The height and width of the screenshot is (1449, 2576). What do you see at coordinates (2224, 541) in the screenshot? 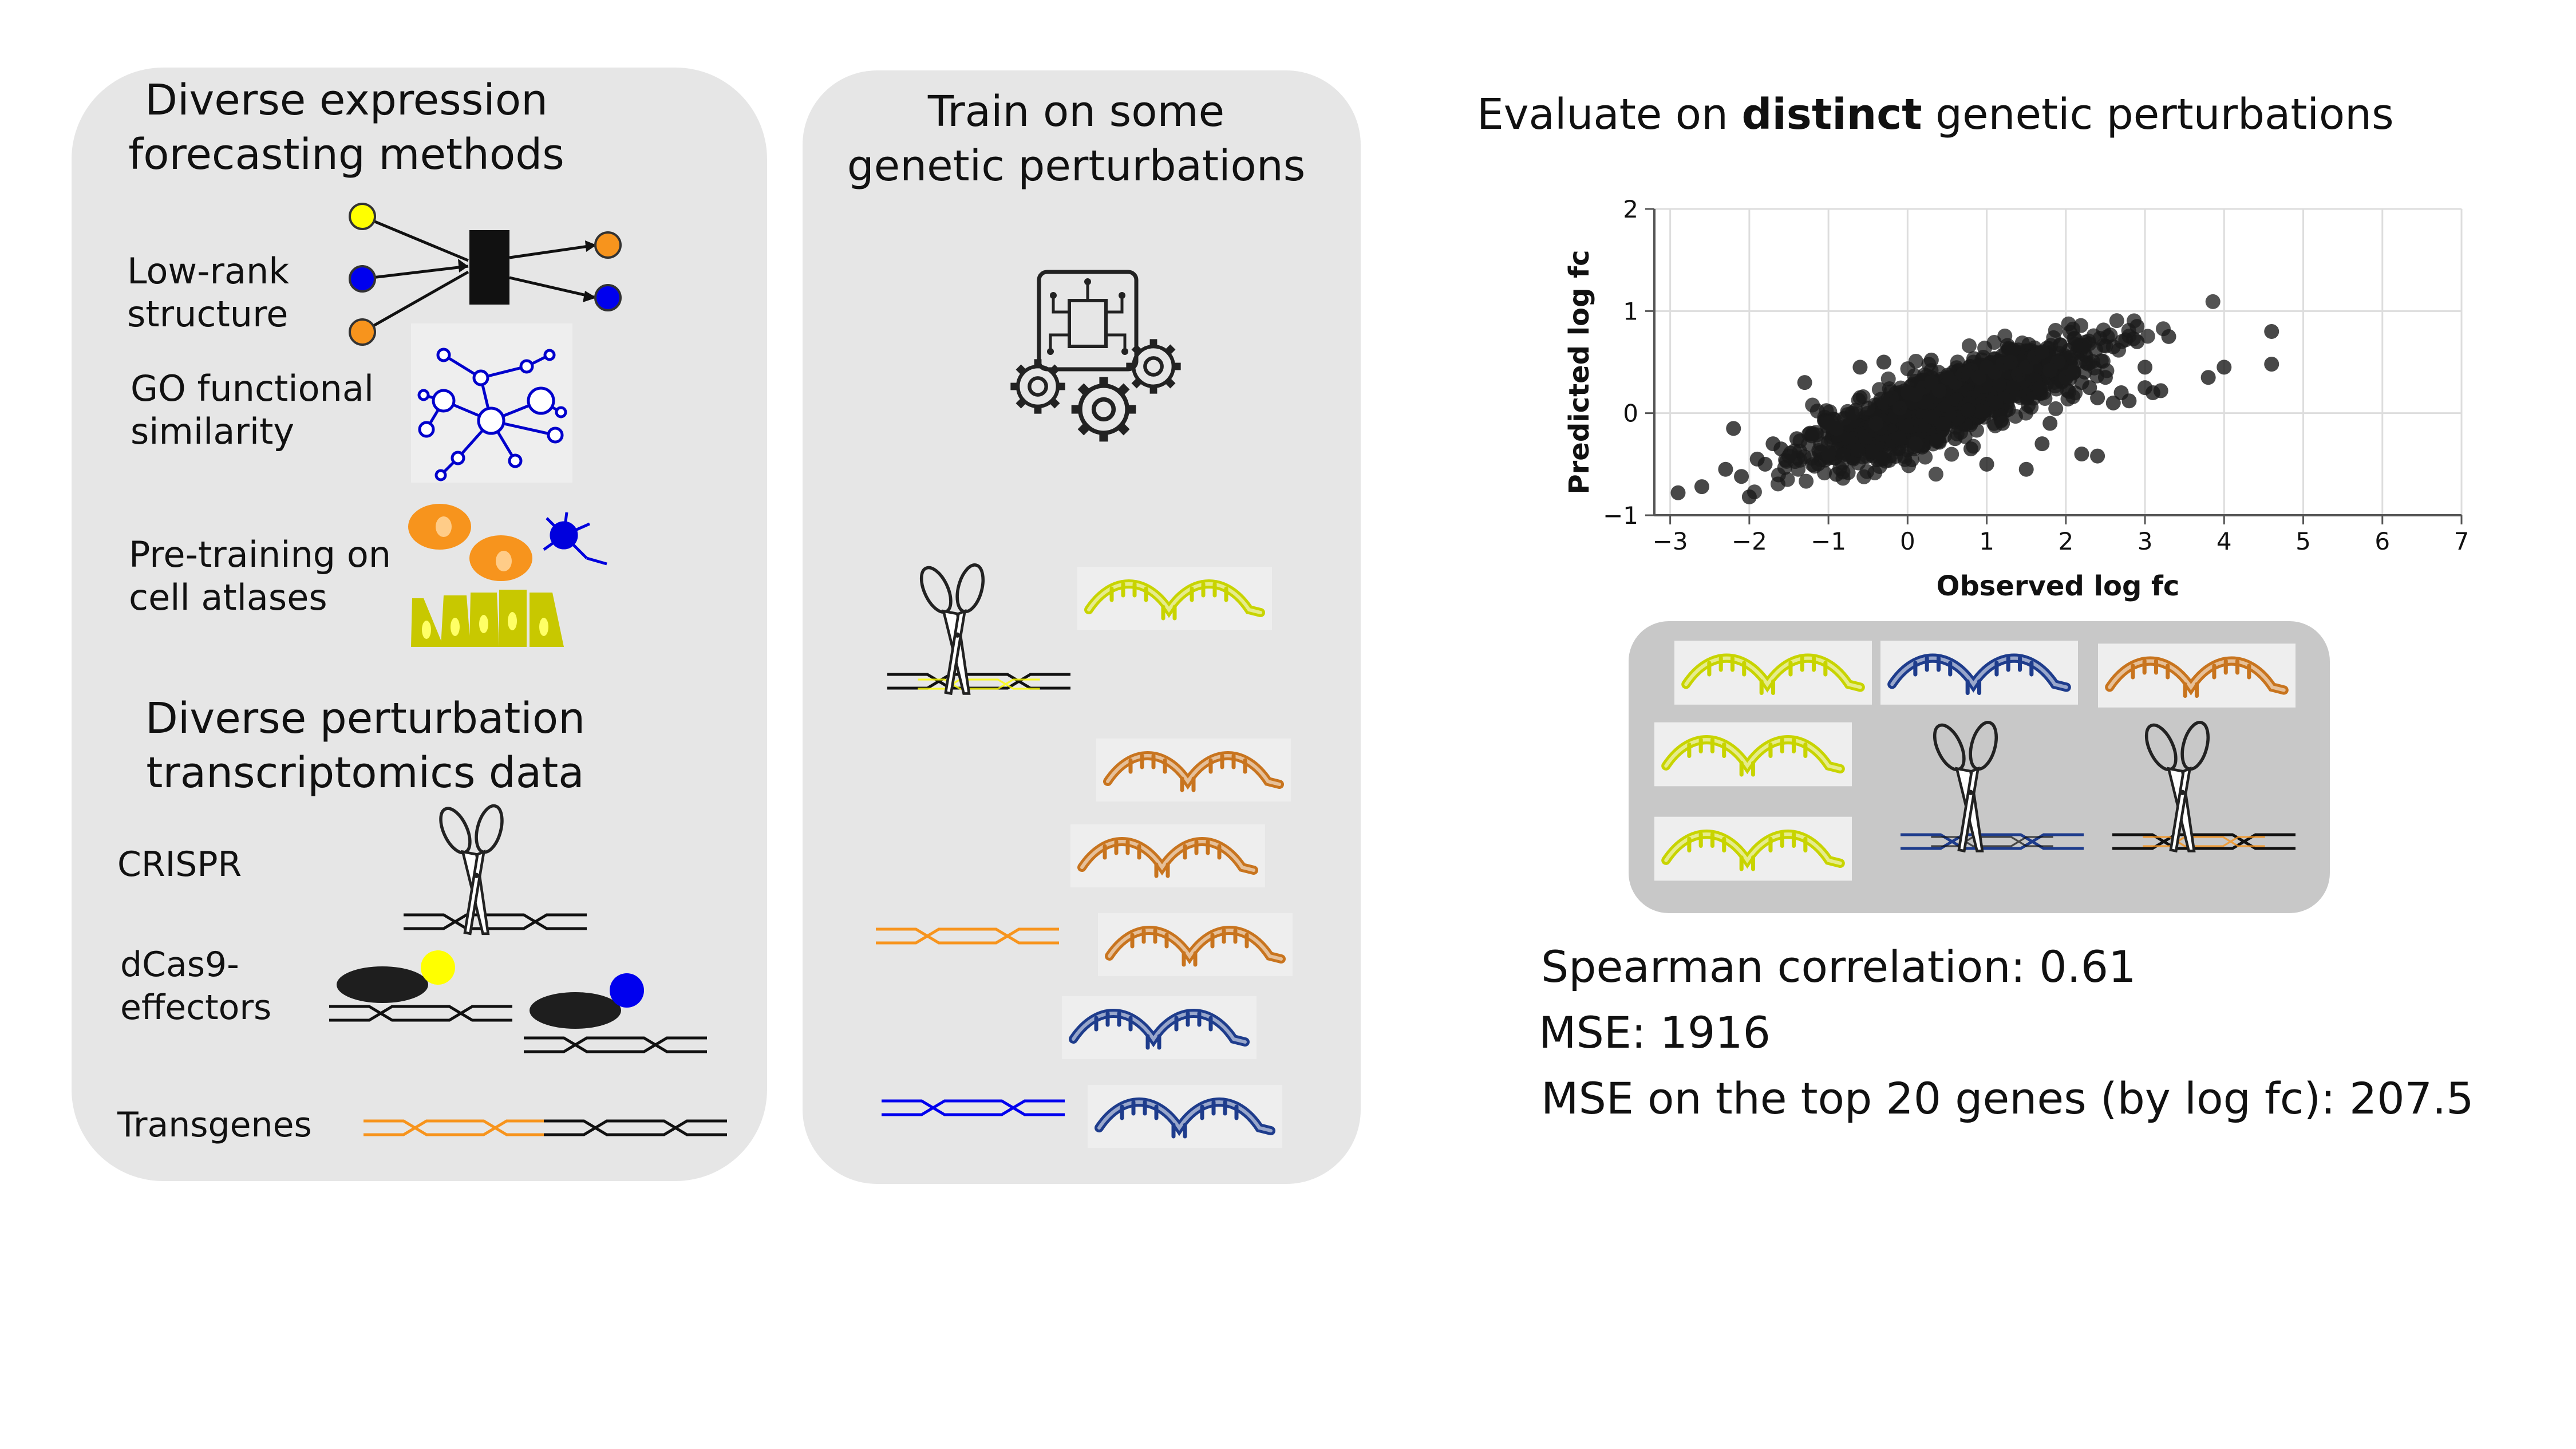
I see `x-tick-label: 4` at bounding box center [2224, 541].